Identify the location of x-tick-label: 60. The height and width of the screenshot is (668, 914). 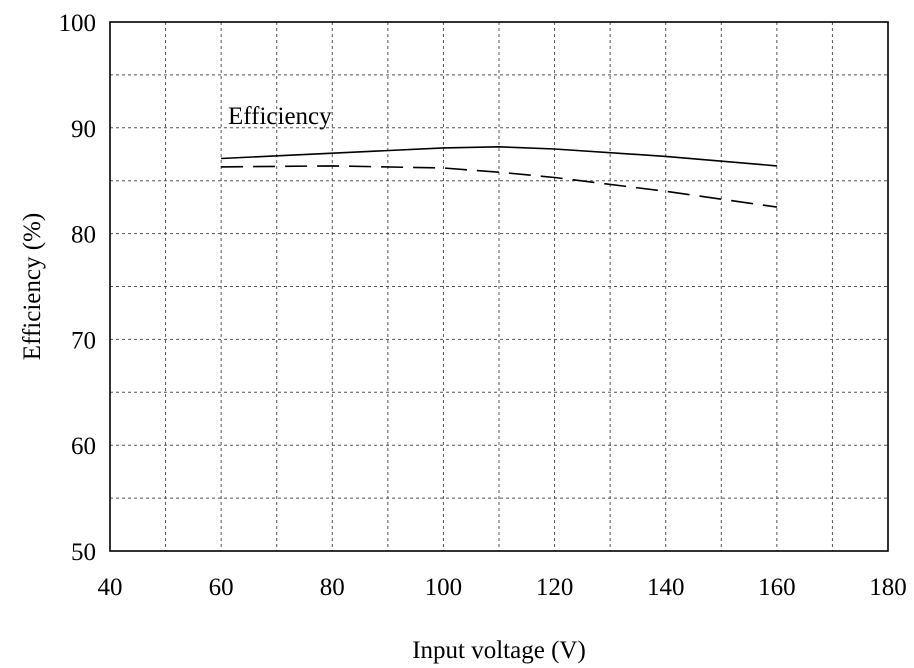
(221, 587).